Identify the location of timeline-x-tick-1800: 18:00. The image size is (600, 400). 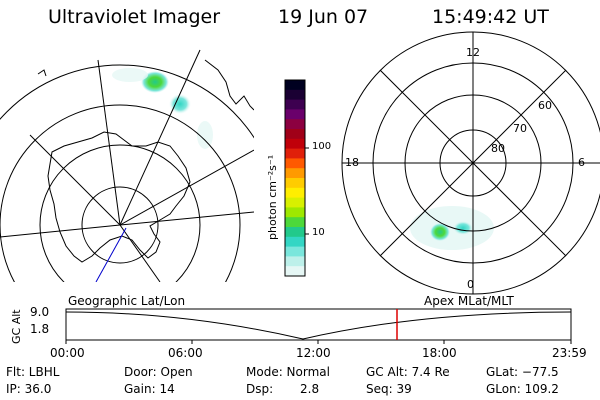
(439, 353).